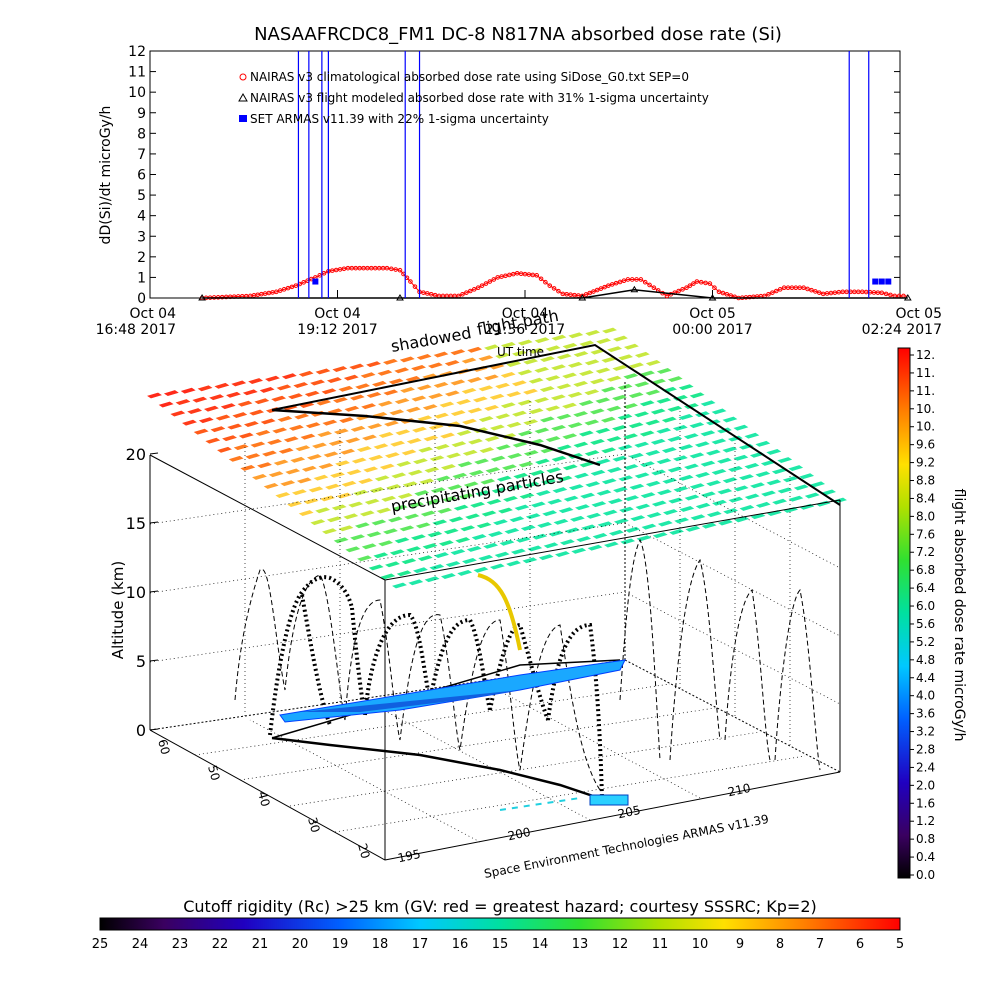  What do you see at coordinates (180, 944) in the screenshot?
I see `bottom-cbar-tick-label: 23` at bounding box center [180, 944].